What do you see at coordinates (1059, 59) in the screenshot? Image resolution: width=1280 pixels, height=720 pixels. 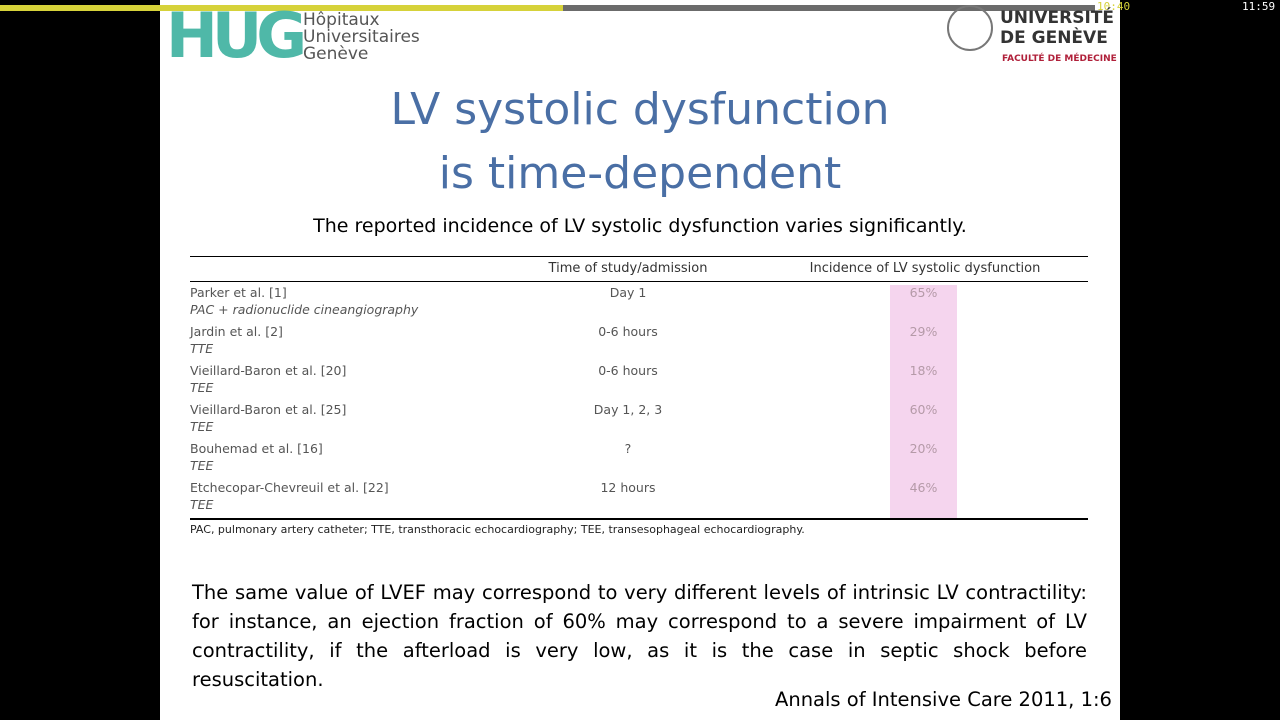 I see `unige-faculty: FACULTÉ DE MÉDECINE` at bounding box center [1059, 59].